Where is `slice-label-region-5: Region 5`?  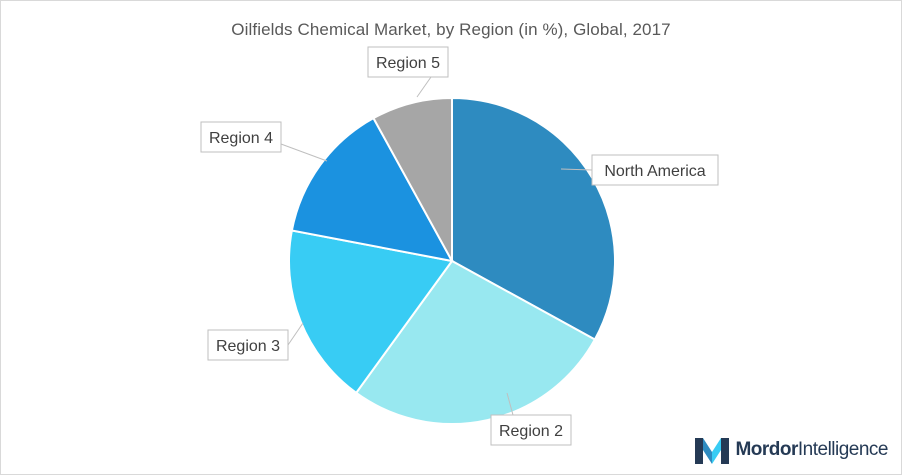
slice-label-region-5: Region 5 is located at coordinates (408, 63).